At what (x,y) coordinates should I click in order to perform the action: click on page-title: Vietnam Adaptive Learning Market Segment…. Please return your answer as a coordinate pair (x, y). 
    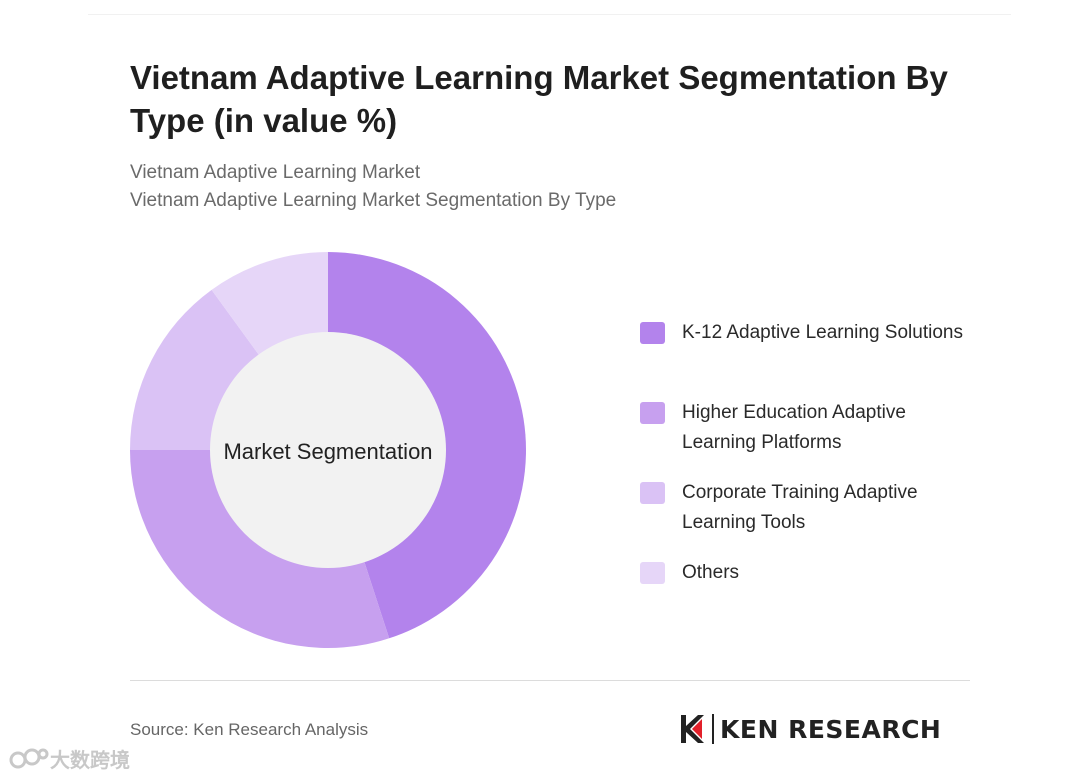
    Looking at the image, I should click on (539, 99).